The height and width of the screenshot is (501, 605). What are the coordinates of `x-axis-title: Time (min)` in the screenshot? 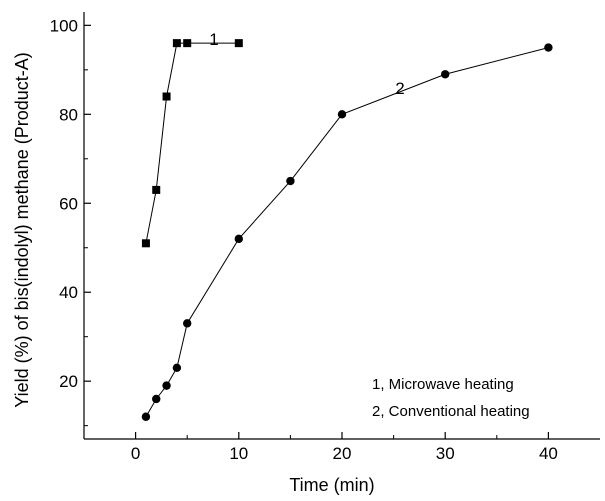 It's located at (331, 485).